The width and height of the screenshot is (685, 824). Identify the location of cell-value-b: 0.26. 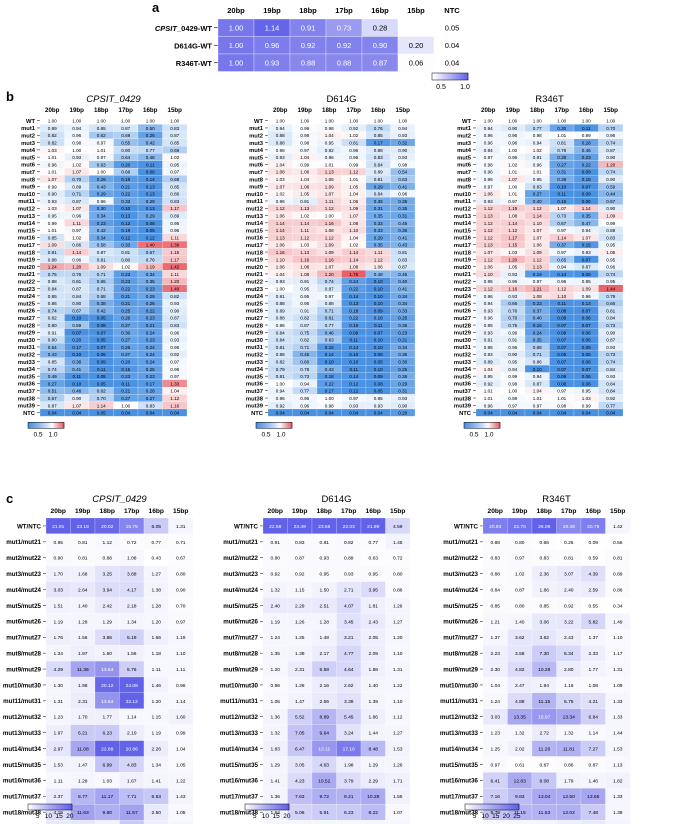
(150, 135).